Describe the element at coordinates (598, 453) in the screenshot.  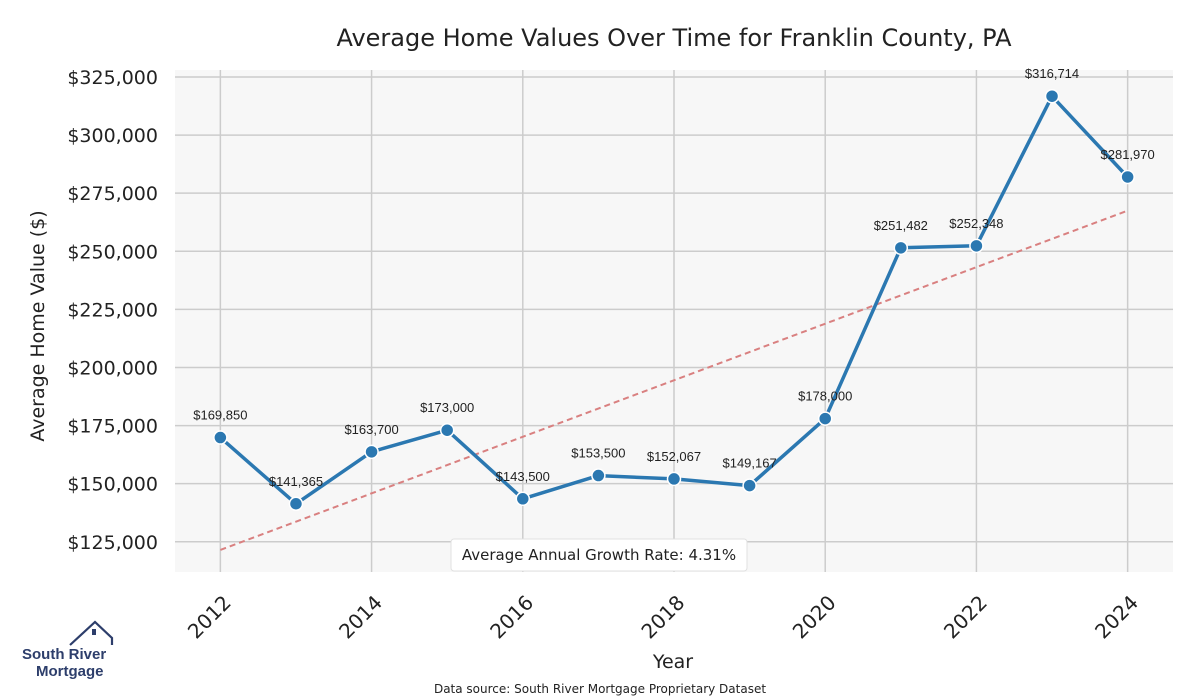
I see `data-label: $153,500` at that location.